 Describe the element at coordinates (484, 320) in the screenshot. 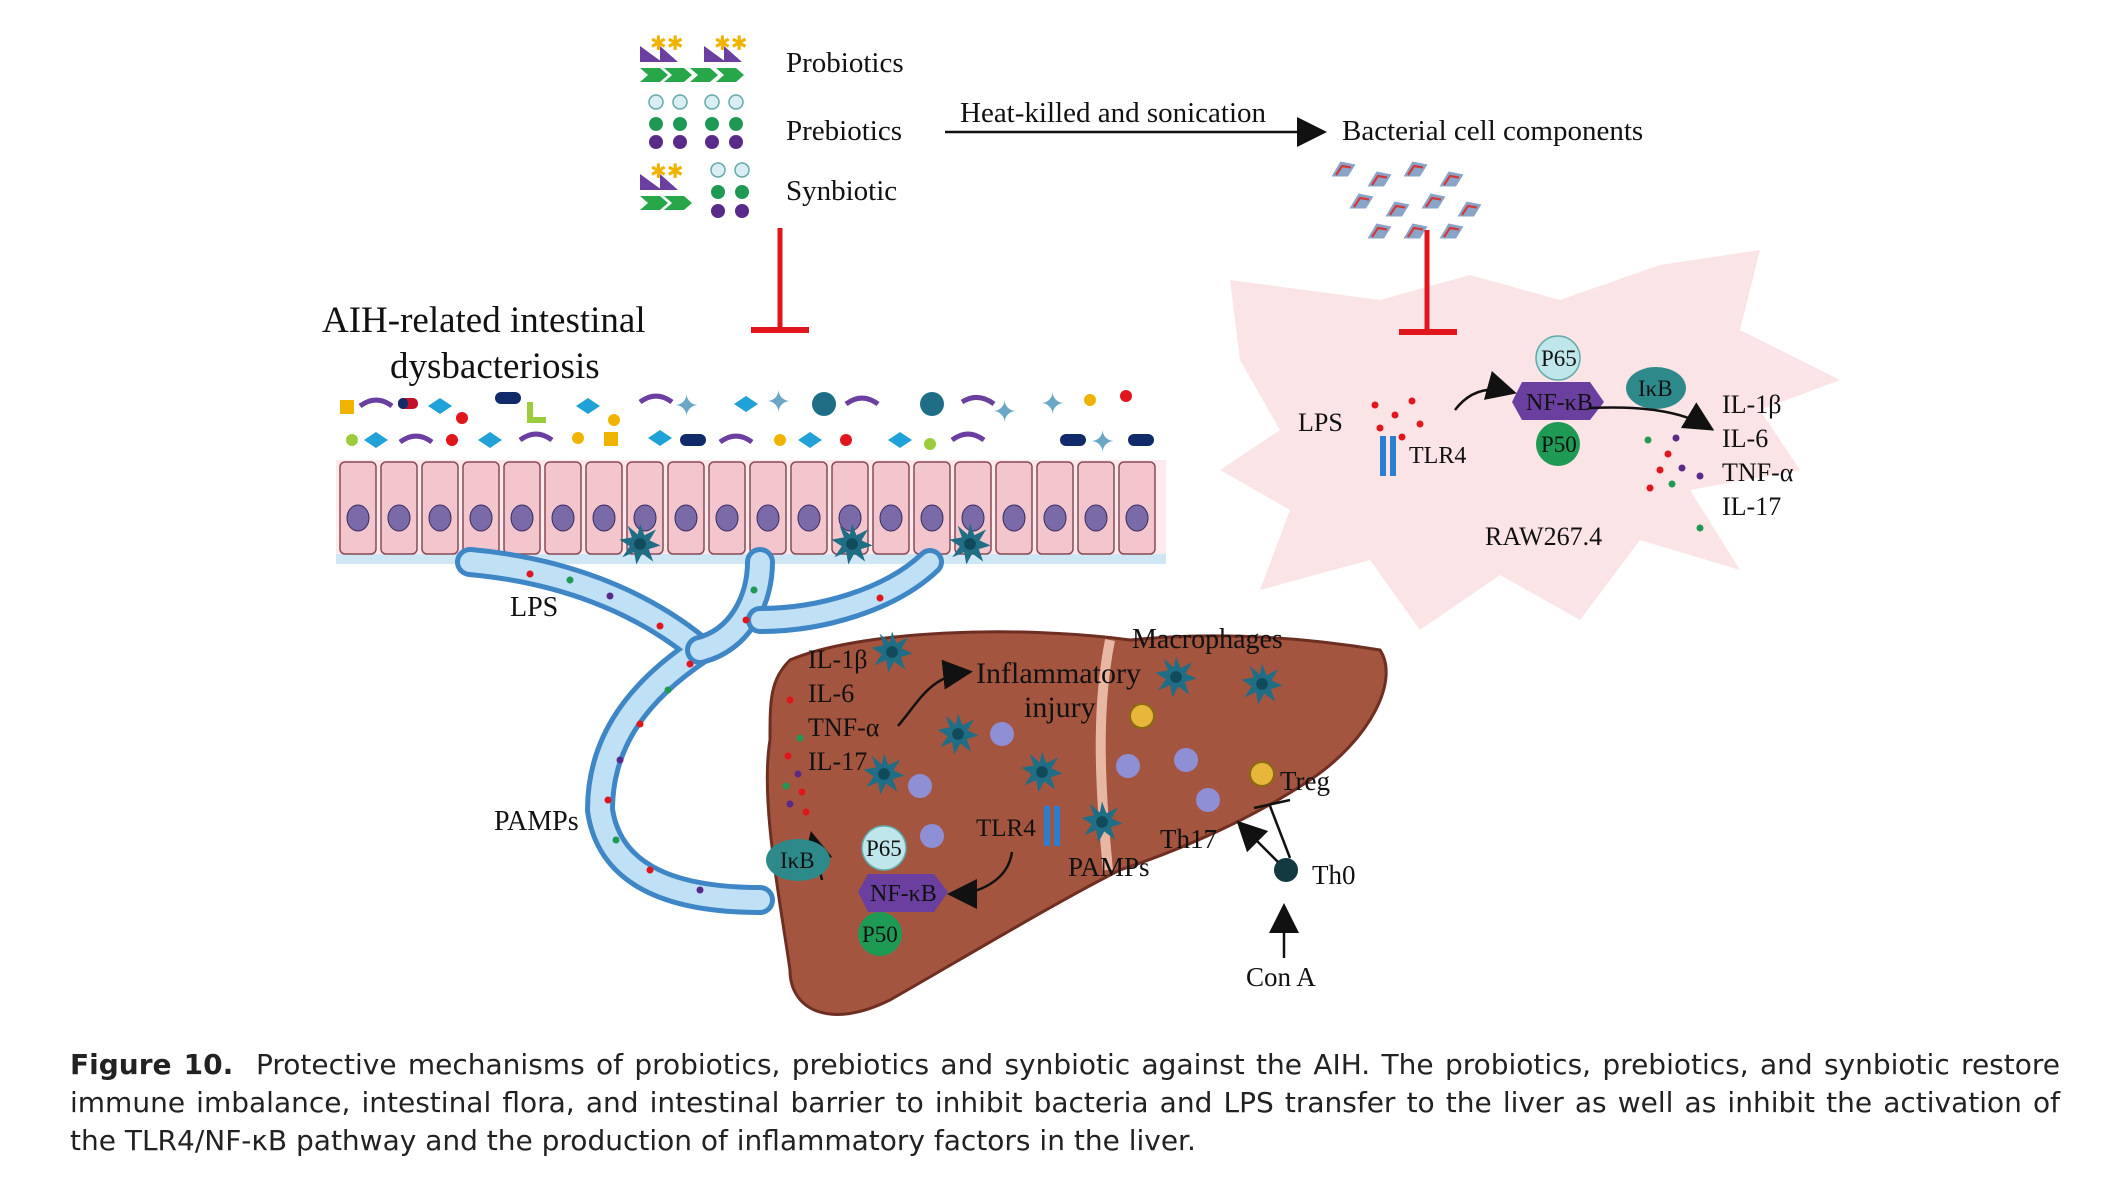

I see `gut-title-line1: AIH-related intestinal` at that location.